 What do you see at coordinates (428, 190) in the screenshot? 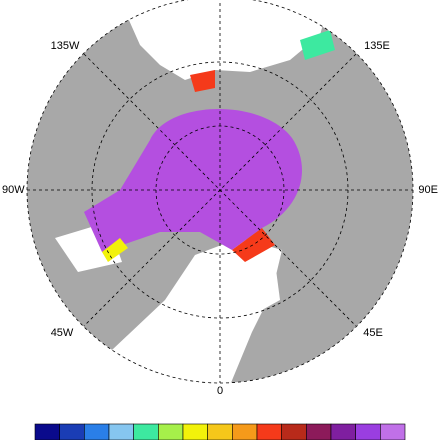
I see `longitude-label: 90E` at bounding box center [428, 190].